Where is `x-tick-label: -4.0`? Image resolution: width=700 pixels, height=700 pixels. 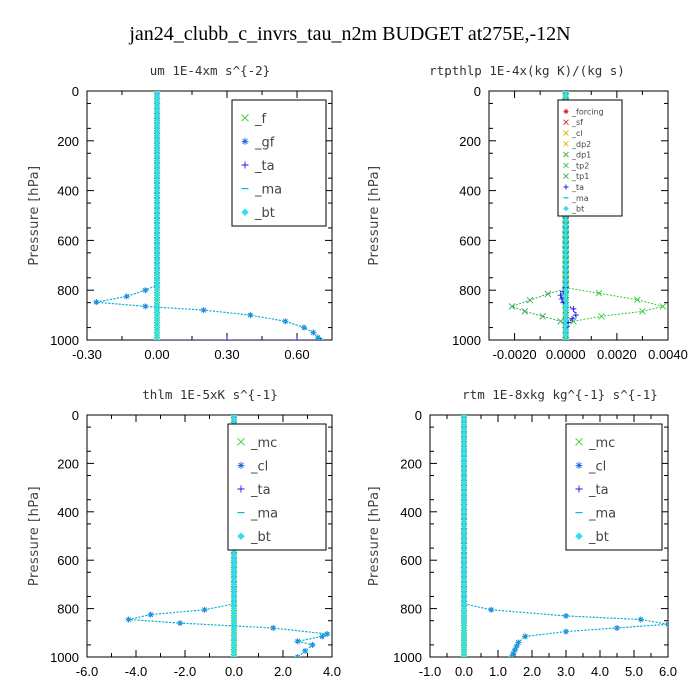 x-tick-label: -4.0 is located at coordinates (136, 671).